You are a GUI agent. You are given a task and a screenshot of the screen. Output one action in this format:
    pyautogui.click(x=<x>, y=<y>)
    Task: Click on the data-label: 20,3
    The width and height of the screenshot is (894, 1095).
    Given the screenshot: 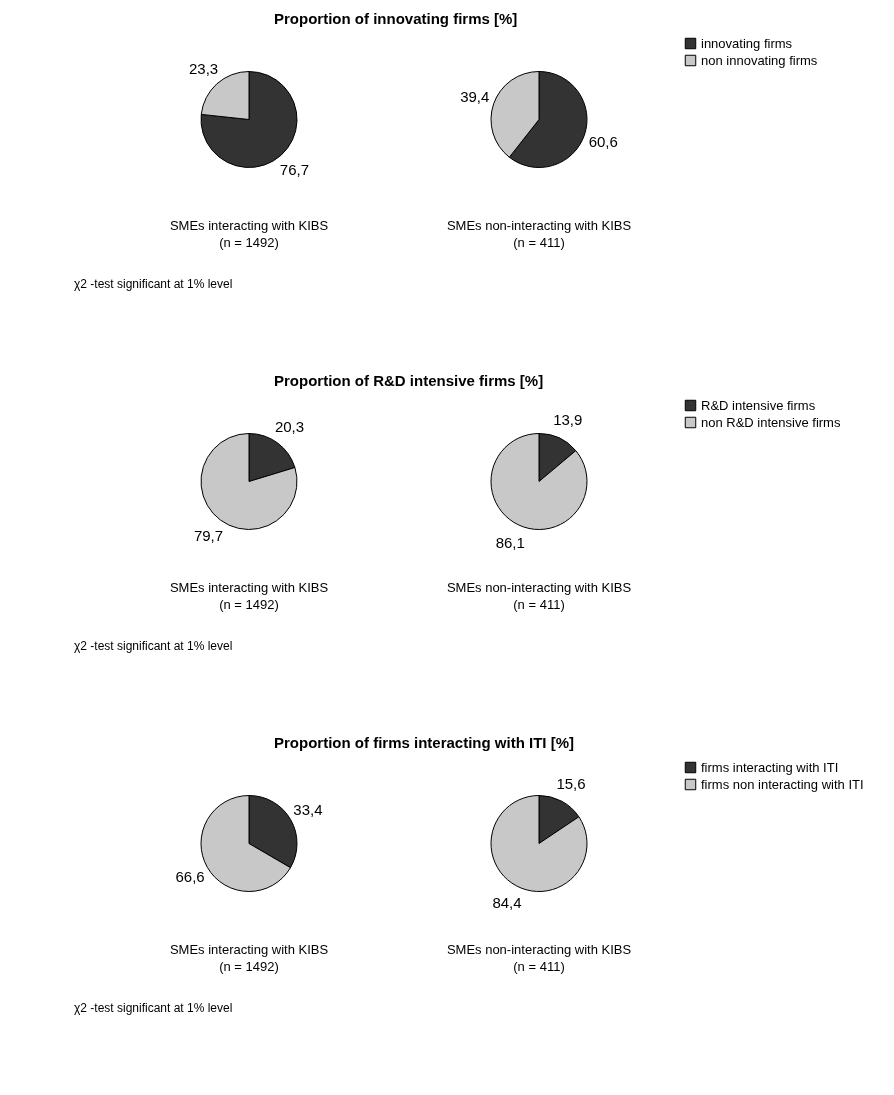 What is the action you would take?
    pyautogui.click(x=289, y=426)
    